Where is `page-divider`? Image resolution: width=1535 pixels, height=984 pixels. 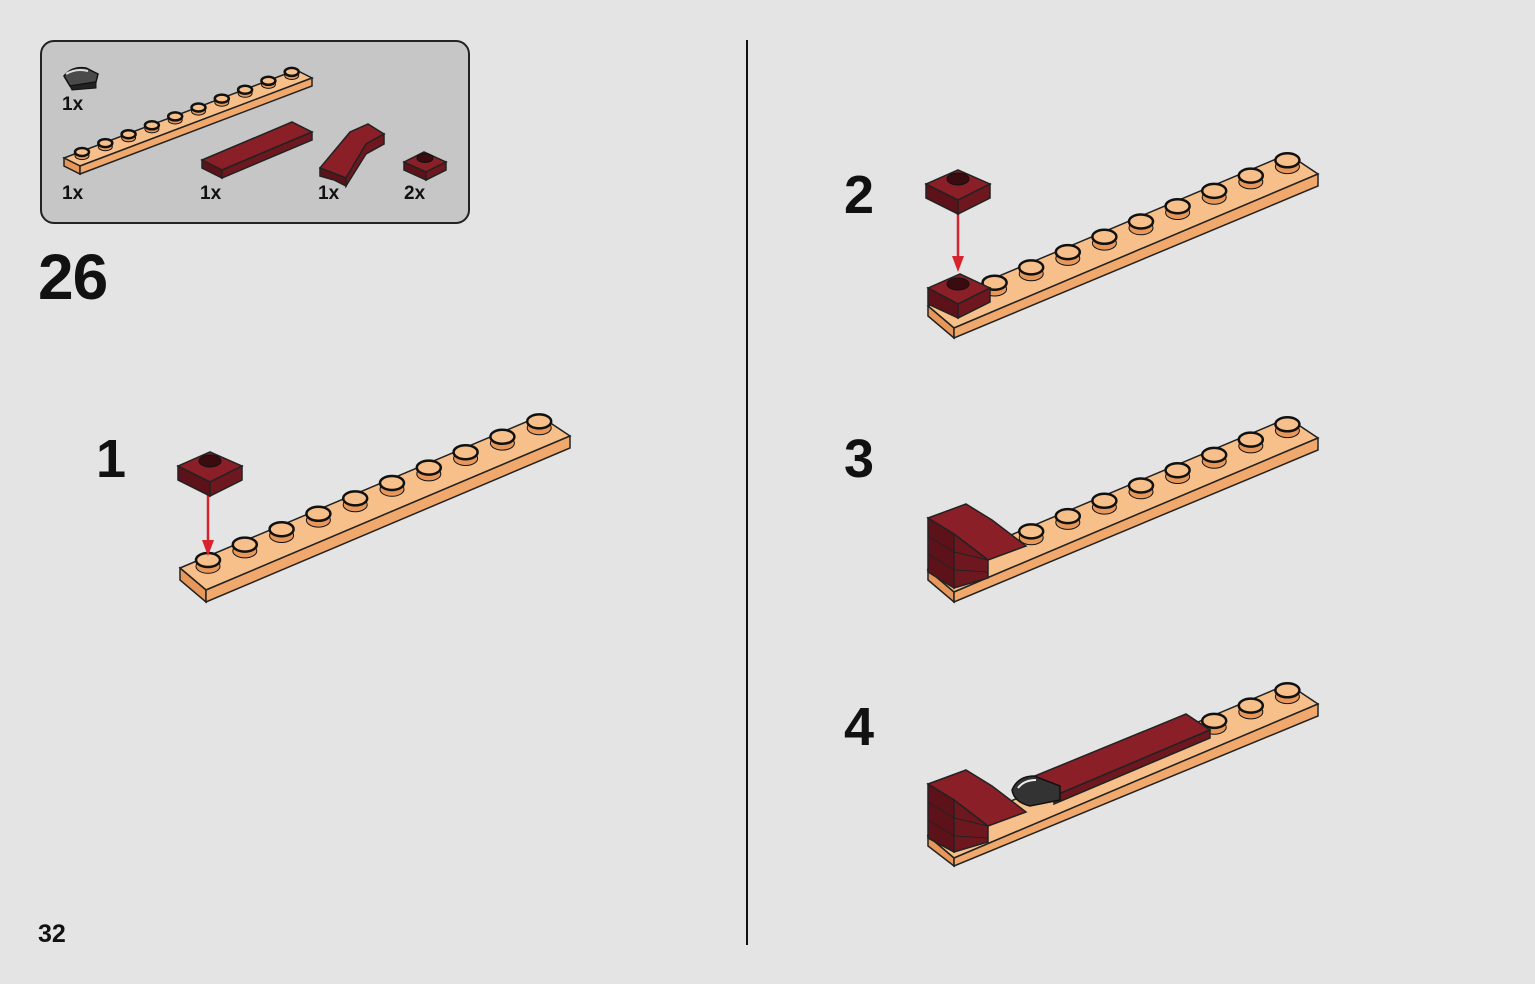 page-divider is located at coordinates (747, 492).